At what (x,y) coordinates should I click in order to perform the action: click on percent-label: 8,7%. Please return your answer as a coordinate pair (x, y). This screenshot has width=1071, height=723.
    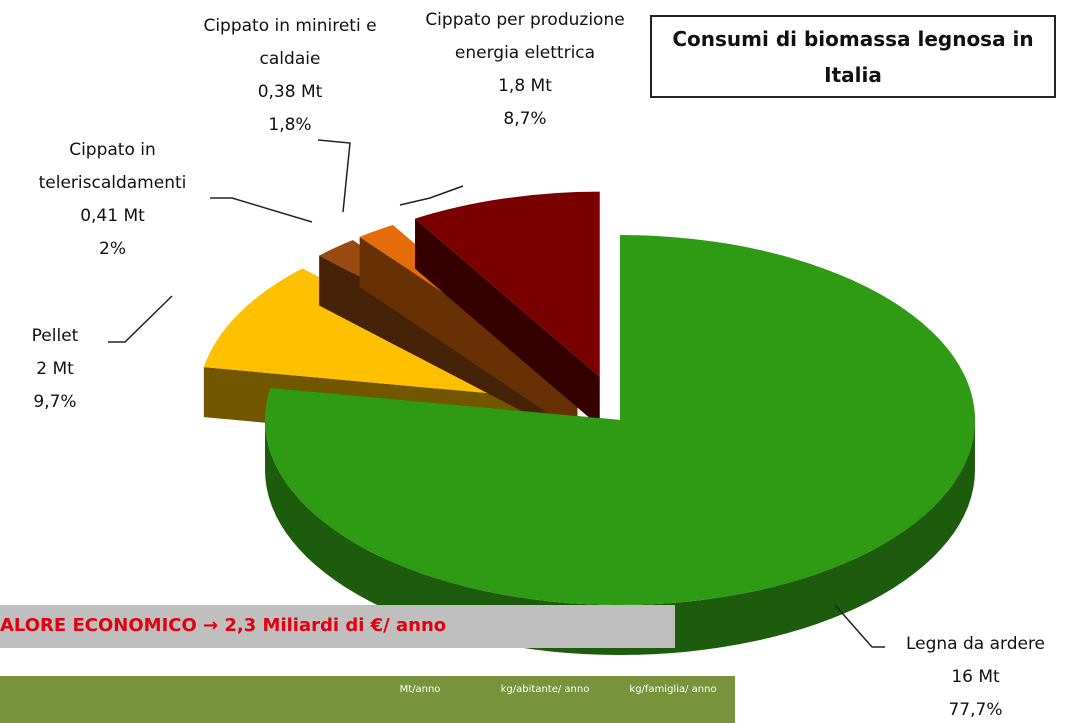
    Looking at the image, I should click on (525, 119).